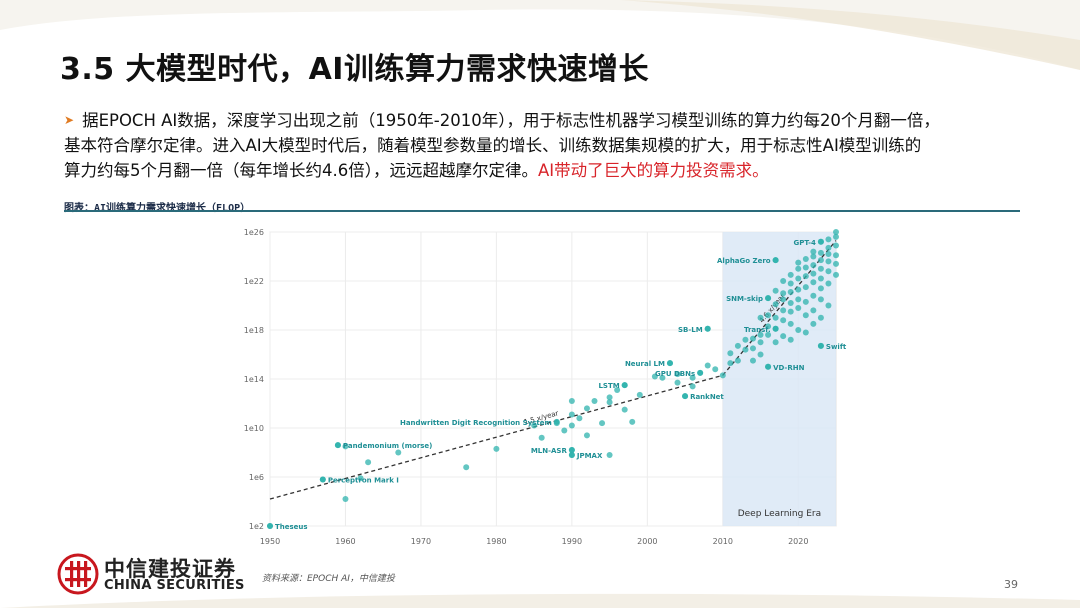 This screenshot has height=608, width=1080. I want to click on bullet-highlight: AI带动了巨大的算力投资需求。, so click(653, 170).